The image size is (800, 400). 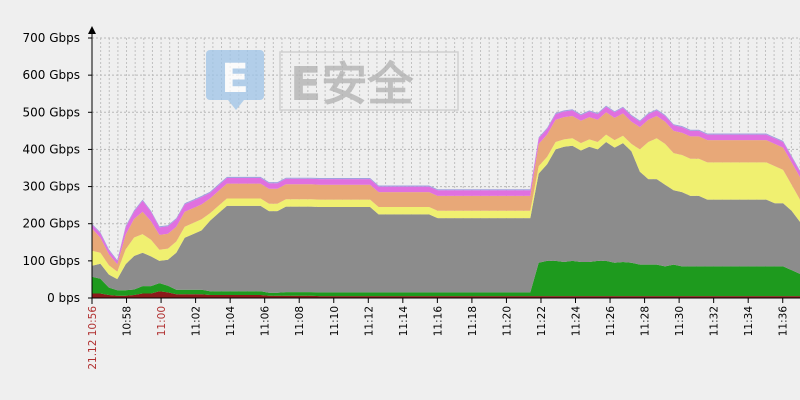 I want to click on x-tick-label: 11:36, so click(x=784, y=321).